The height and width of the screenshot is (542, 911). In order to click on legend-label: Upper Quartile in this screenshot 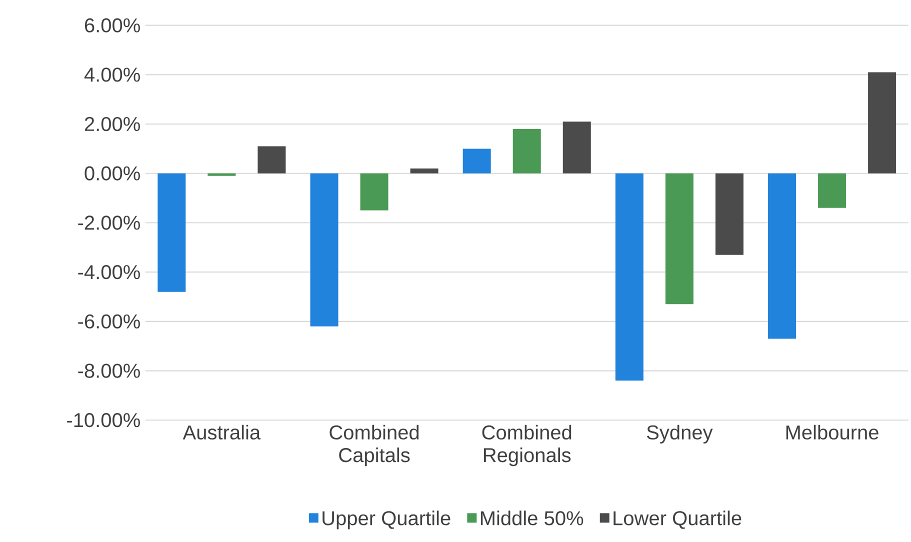, I will do `click(386, 520)`.